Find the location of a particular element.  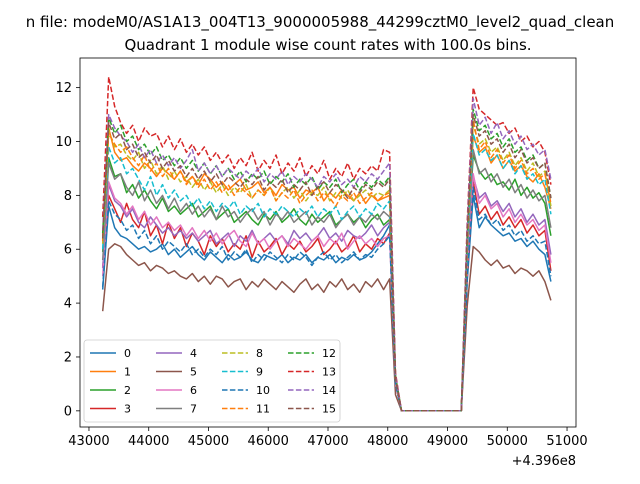

x-tick-label: 49000 is located at coordinates (447, 441).